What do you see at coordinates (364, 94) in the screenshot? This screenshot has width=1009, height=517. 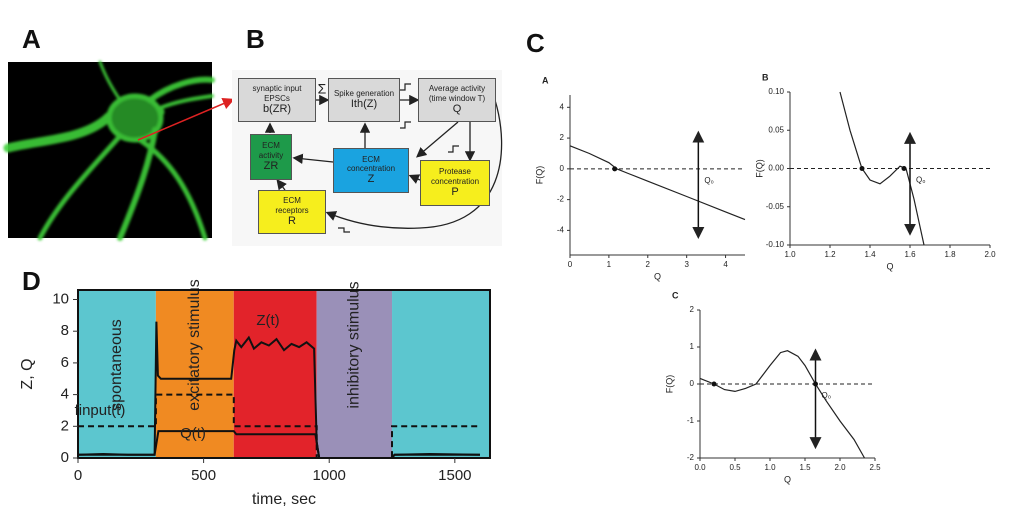 I see `node-text: Spike generation` at bounding box center [364, 94].